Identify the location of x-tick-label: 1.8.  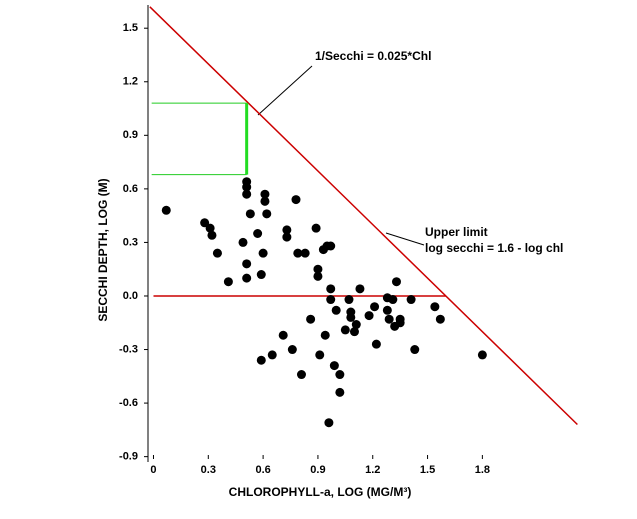
(482, 470).